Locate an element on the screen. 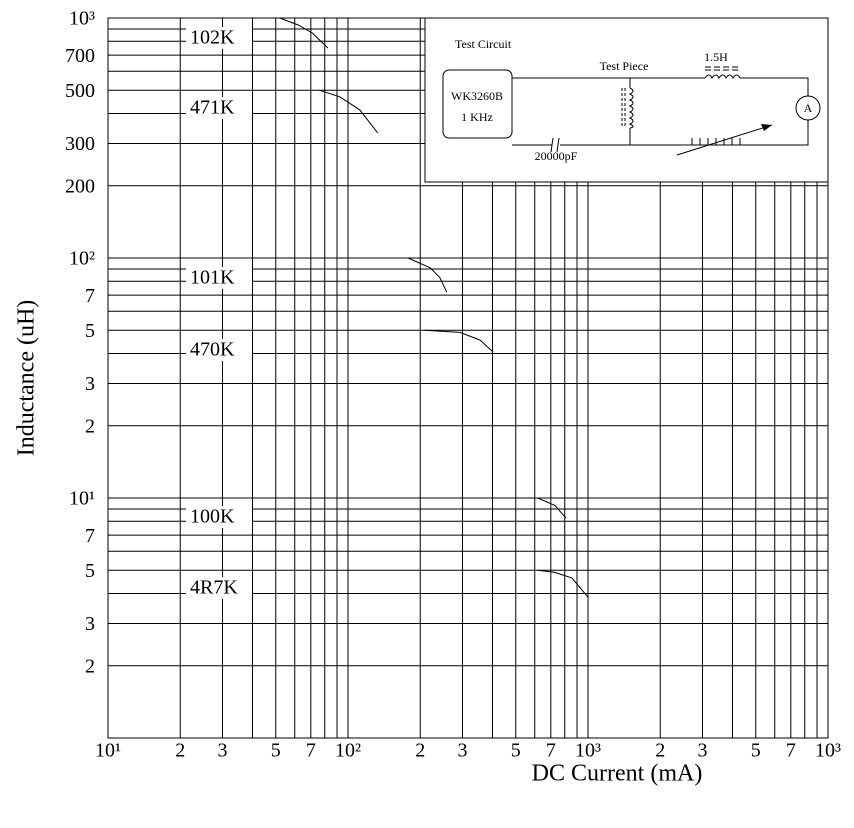 The image size is (854, 828). inductor-core is located at coordinates (722, 68).